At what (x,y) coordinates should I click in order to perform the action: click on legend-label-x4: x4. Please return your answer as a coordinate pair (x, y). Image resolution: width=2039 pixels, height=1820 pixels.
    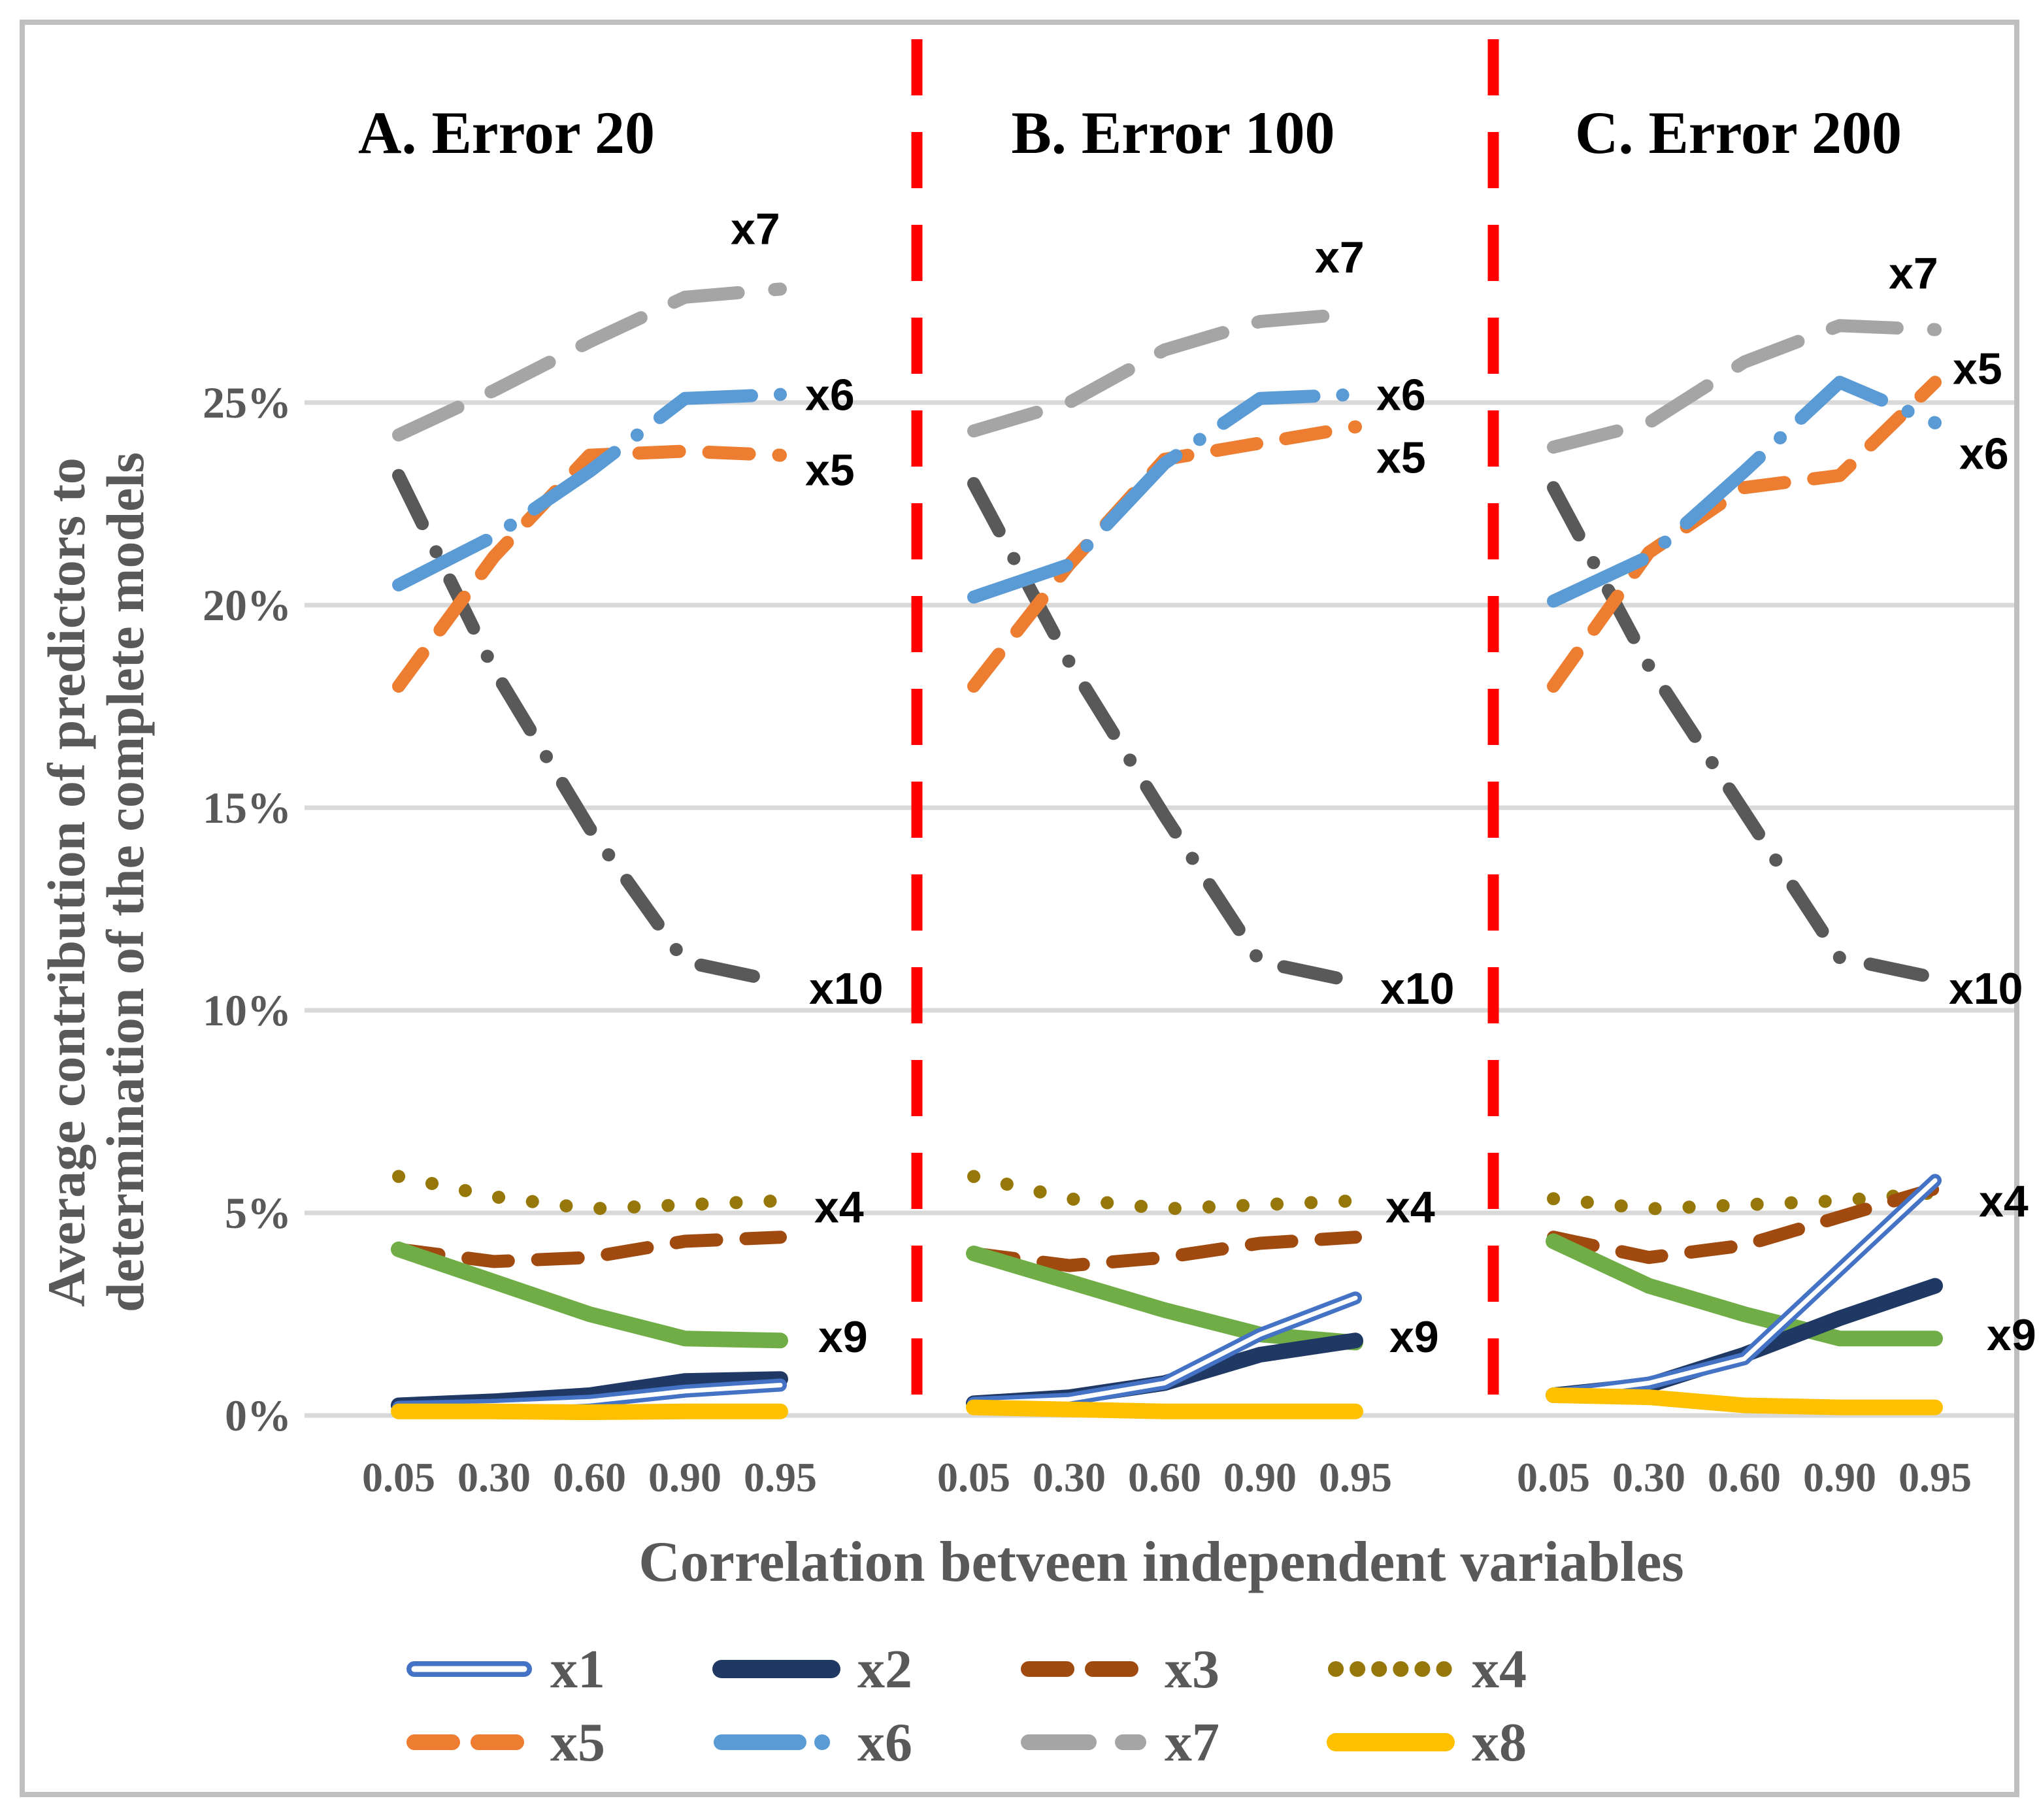
    Looking at the image, I should click on (1499, 1669).